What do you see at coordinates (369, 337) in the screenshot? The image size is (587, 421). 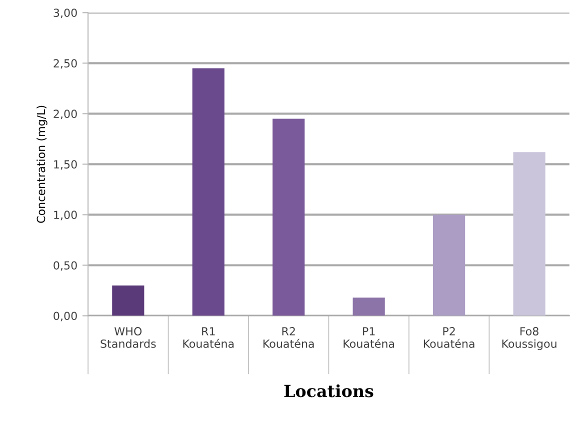 I see `x-tick-label: P1 Kouaténa` at bounding box center [369, 337].